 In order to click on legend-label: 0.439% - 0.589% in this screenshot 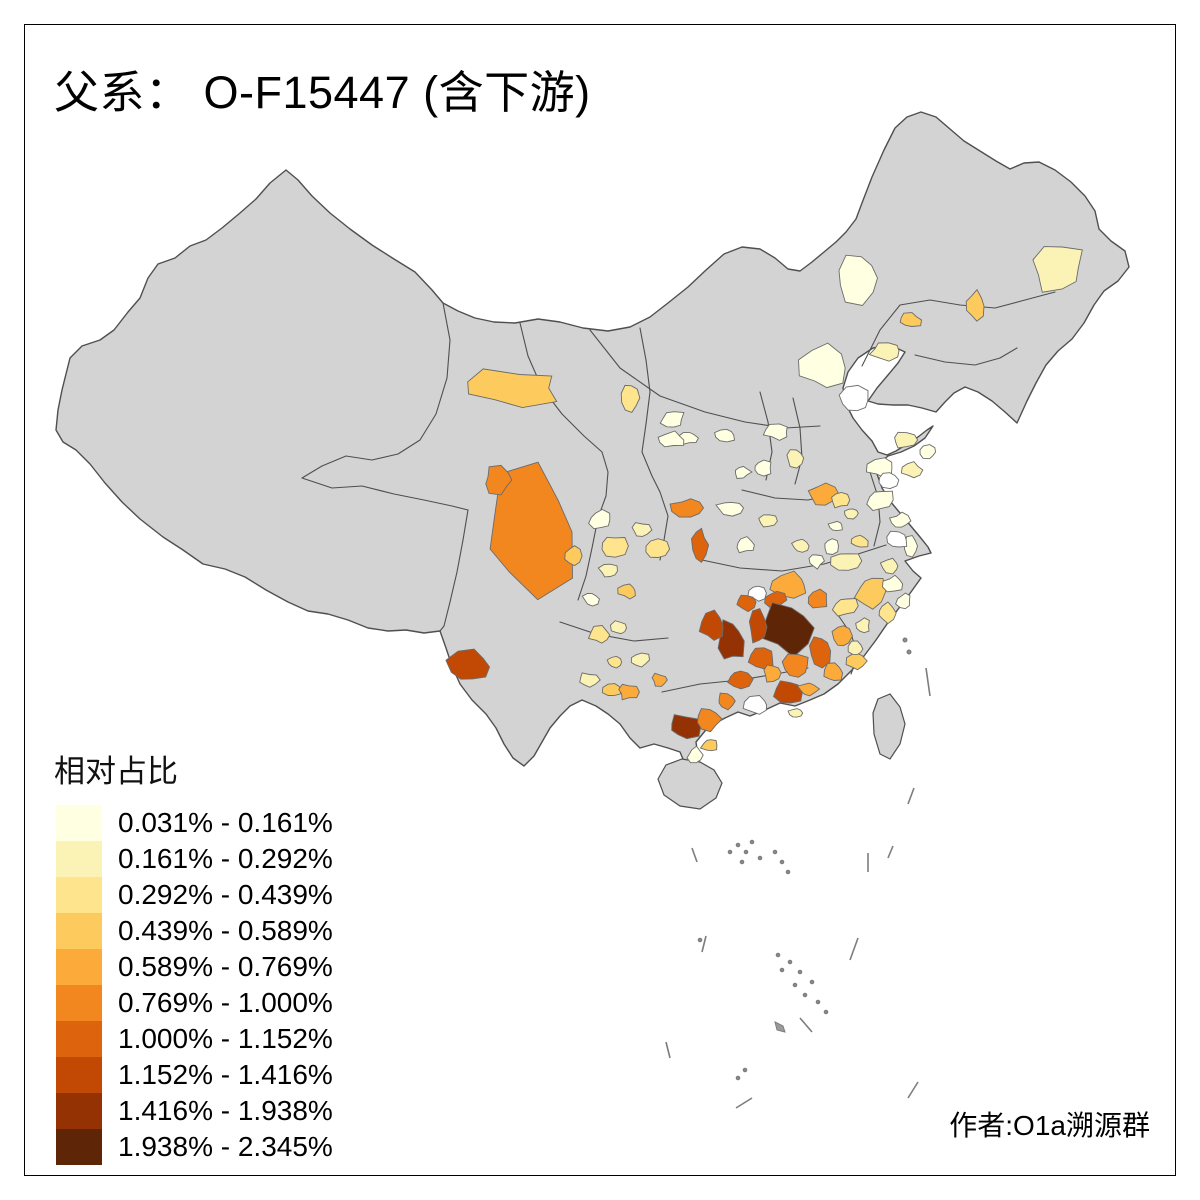, I will do `click(225, 930)`.